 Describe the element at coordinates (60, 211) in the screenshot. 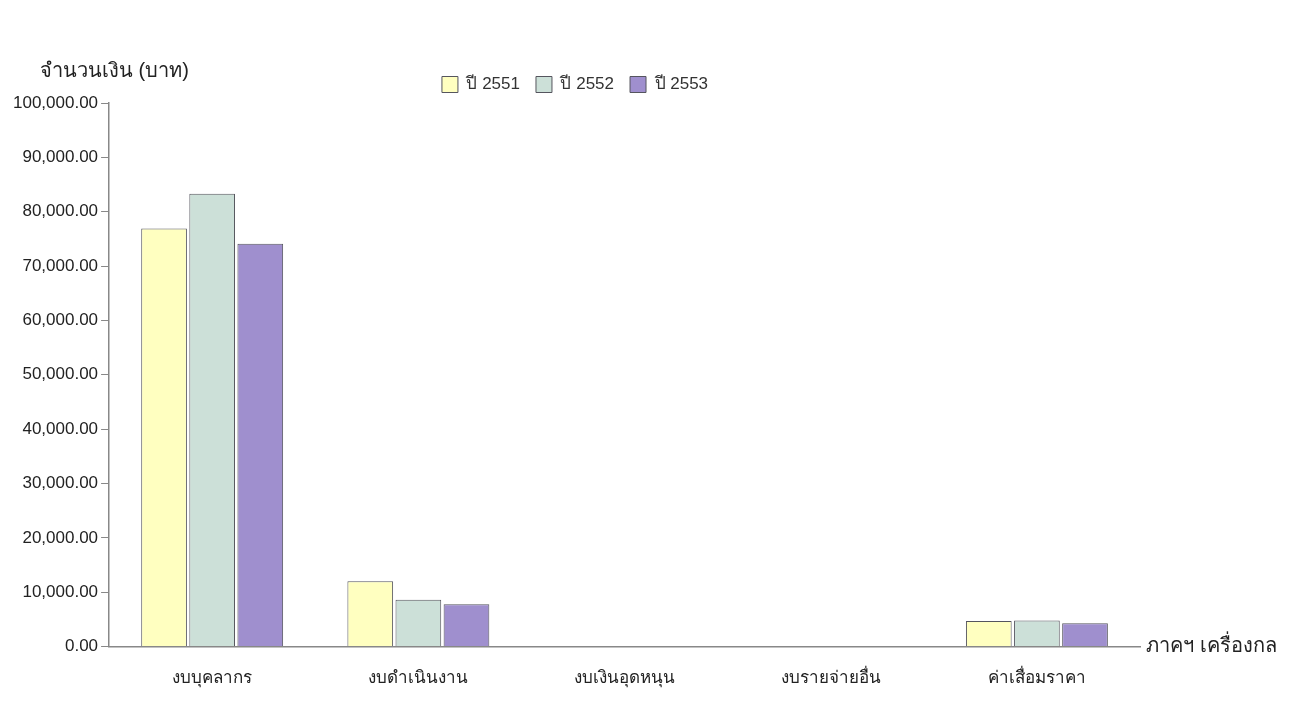

I see `y-tick-label: 80,000.00` at that location.